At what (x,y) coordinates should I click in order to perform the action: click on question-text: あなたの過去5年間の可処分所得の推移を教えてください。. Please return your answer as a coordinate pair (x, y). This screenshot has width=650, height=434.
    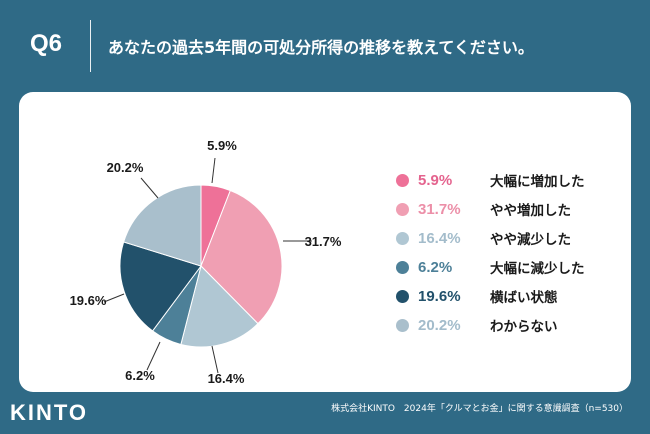
    Looking at the image, I should click on (321, 47).